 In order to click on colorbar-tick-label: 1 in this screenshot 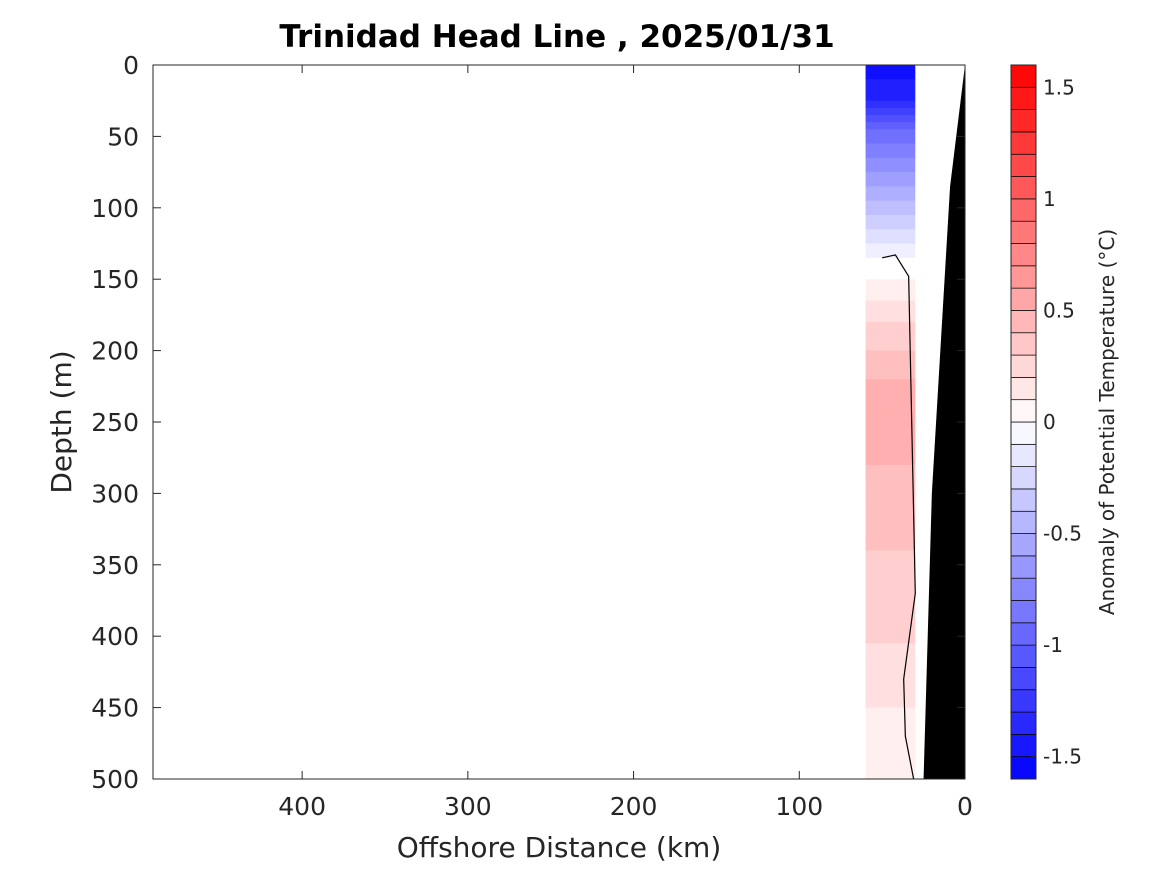, I will do `click(1049, 199)`.